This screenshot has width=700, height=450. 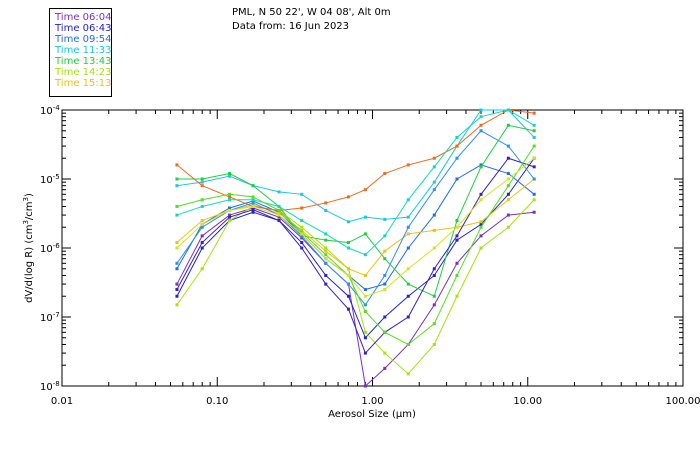 What do you see at coordinates (83, 39) in the screenshot?
I see `legend-entry: Time 09:54` at bounding box center [83, 39].